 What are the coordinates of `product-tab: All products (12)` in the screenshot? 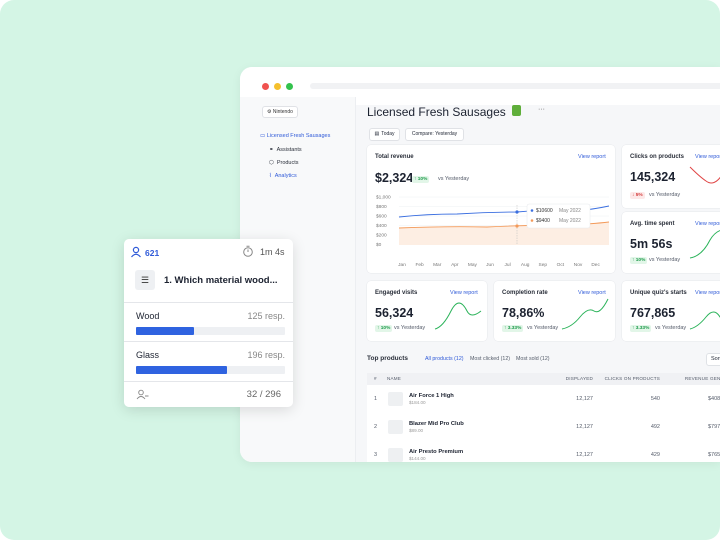 It's located at (444, 359).